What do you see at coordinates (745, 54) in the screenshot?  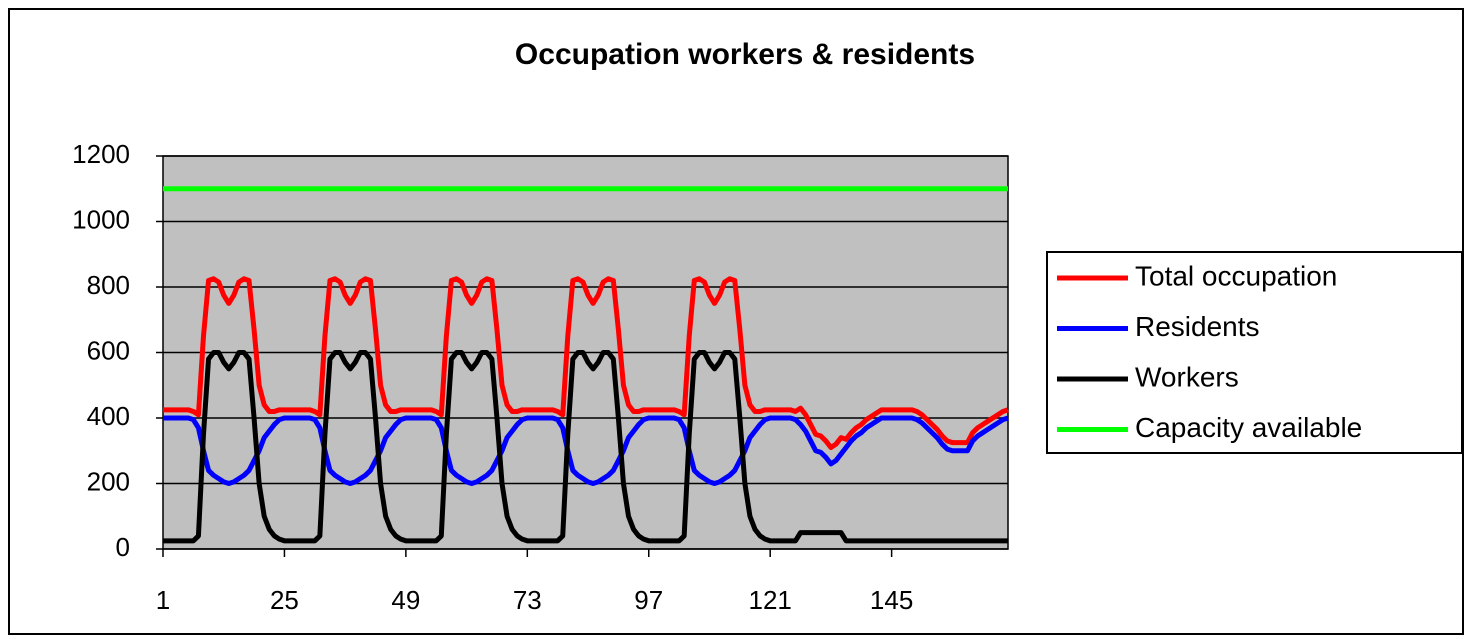 I see `chart-title: Occupation workers & residents` at bounding box center [745, 54].